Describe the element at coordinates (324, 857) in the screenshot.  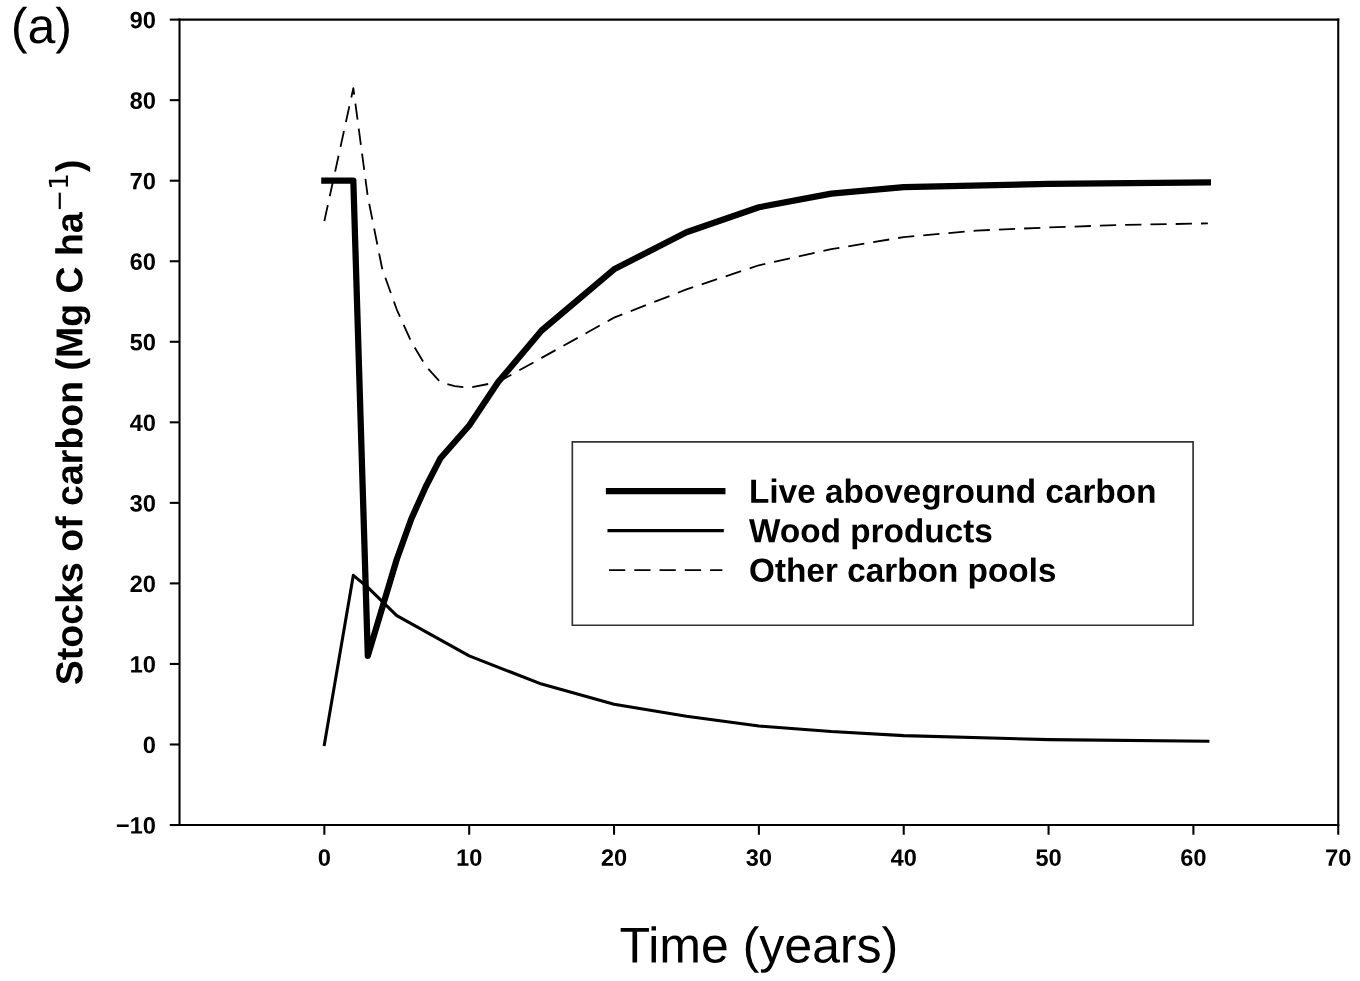
I see `x-tick-label: 0` at that location.